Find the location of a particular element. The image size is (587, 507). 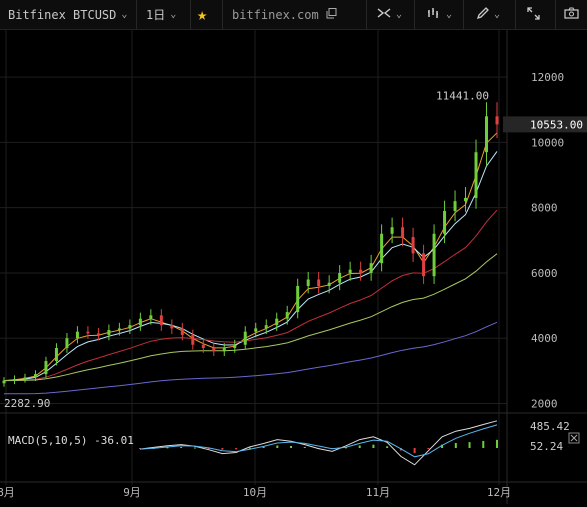

macd-axis-mid: 52.24 is located at coordinates (546, 446).